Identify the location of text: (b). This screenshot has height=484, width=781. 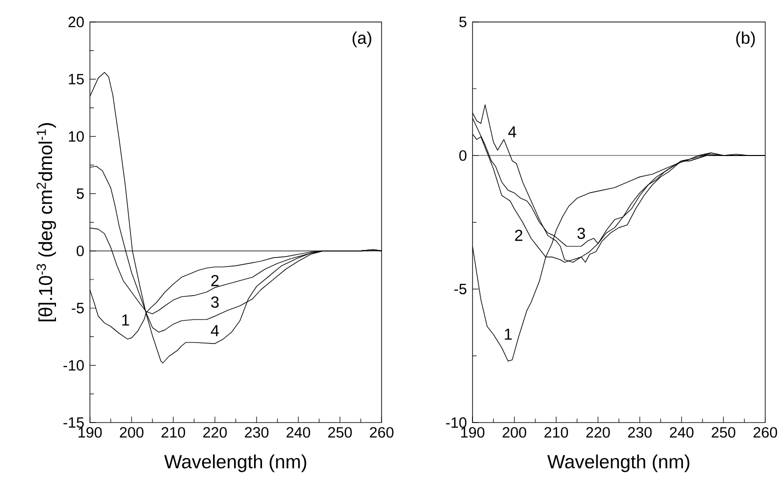
(745, 40).